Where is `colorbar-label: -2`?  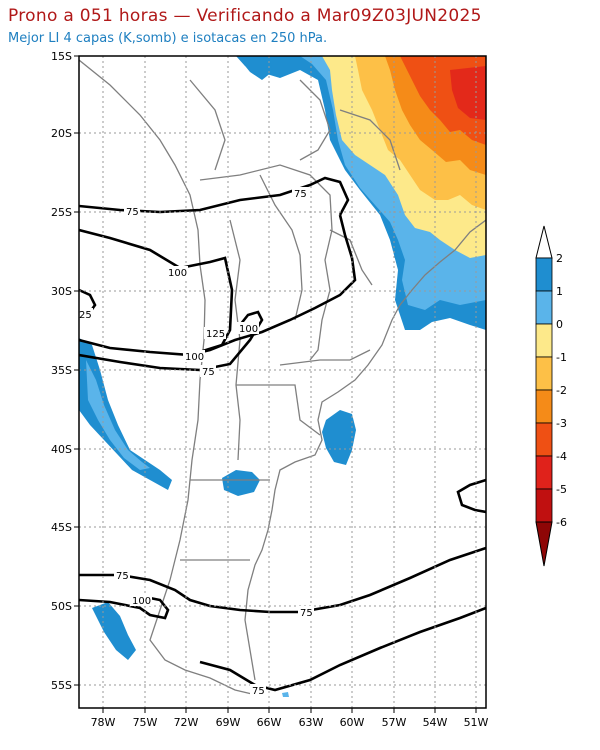 colorbar-label: -2 is located at coordinates (561, 390).